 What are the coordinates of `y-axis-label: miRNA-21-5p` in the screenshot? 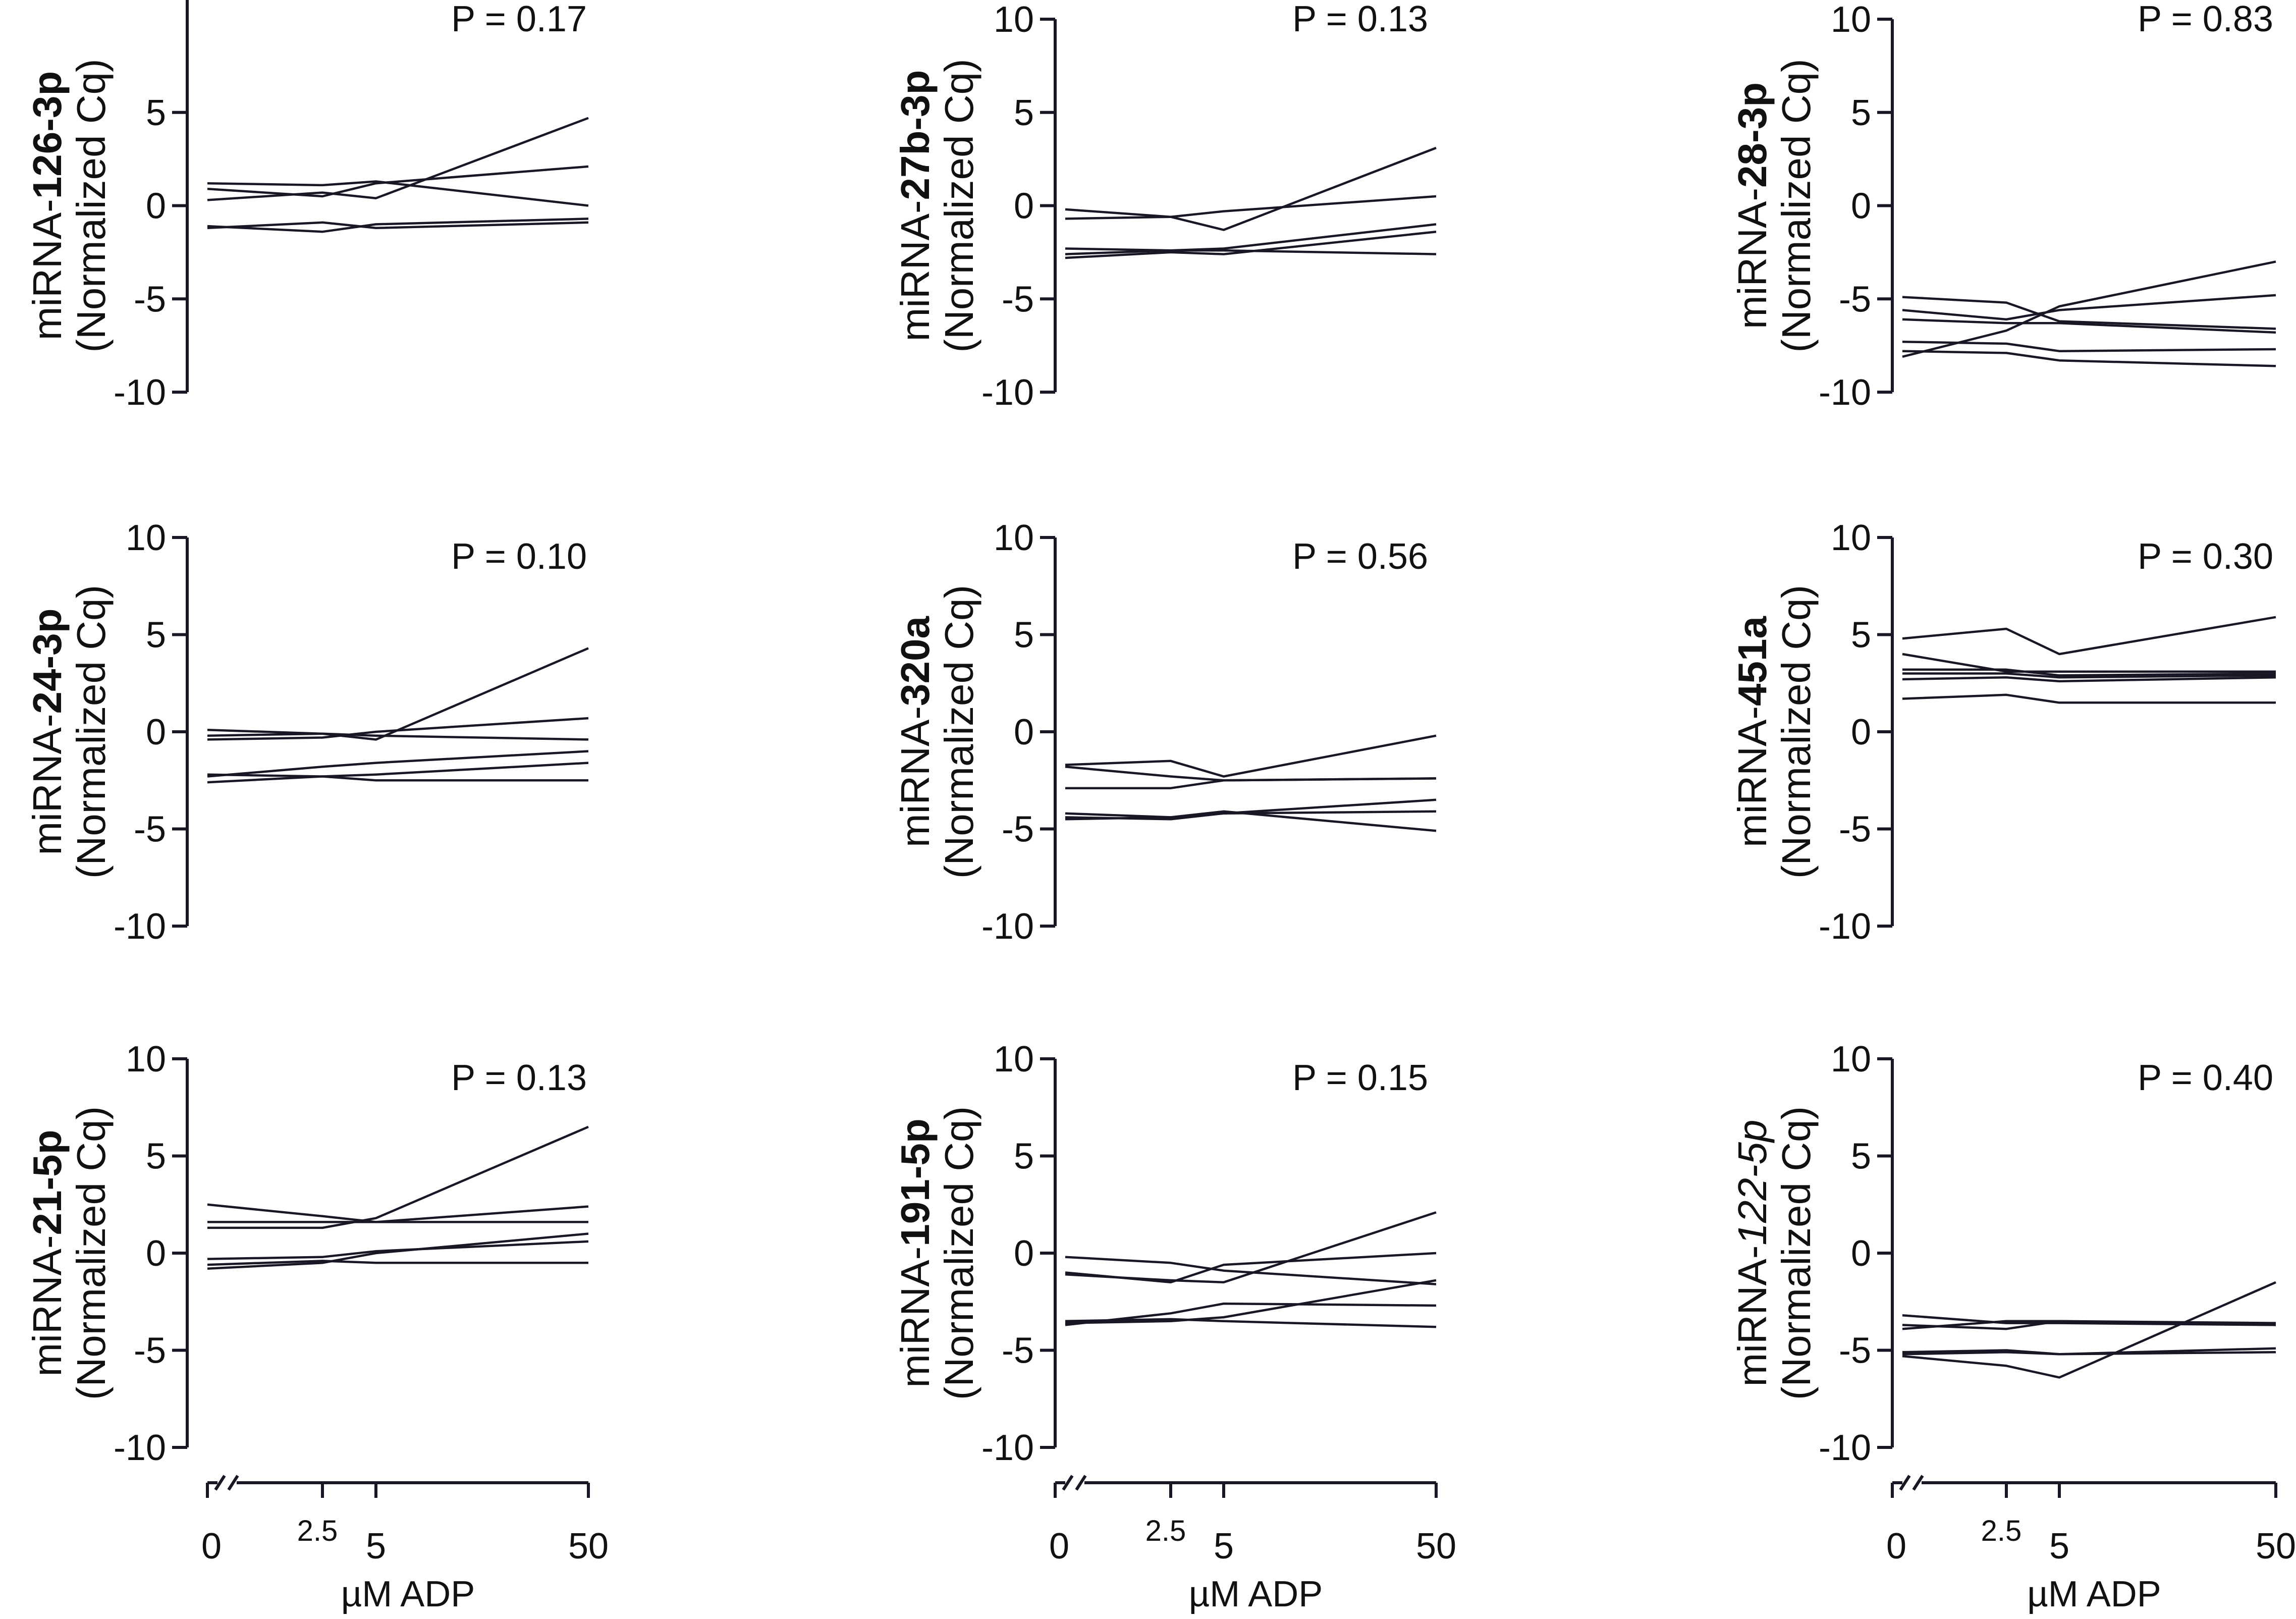 It's located at (47, 1254).